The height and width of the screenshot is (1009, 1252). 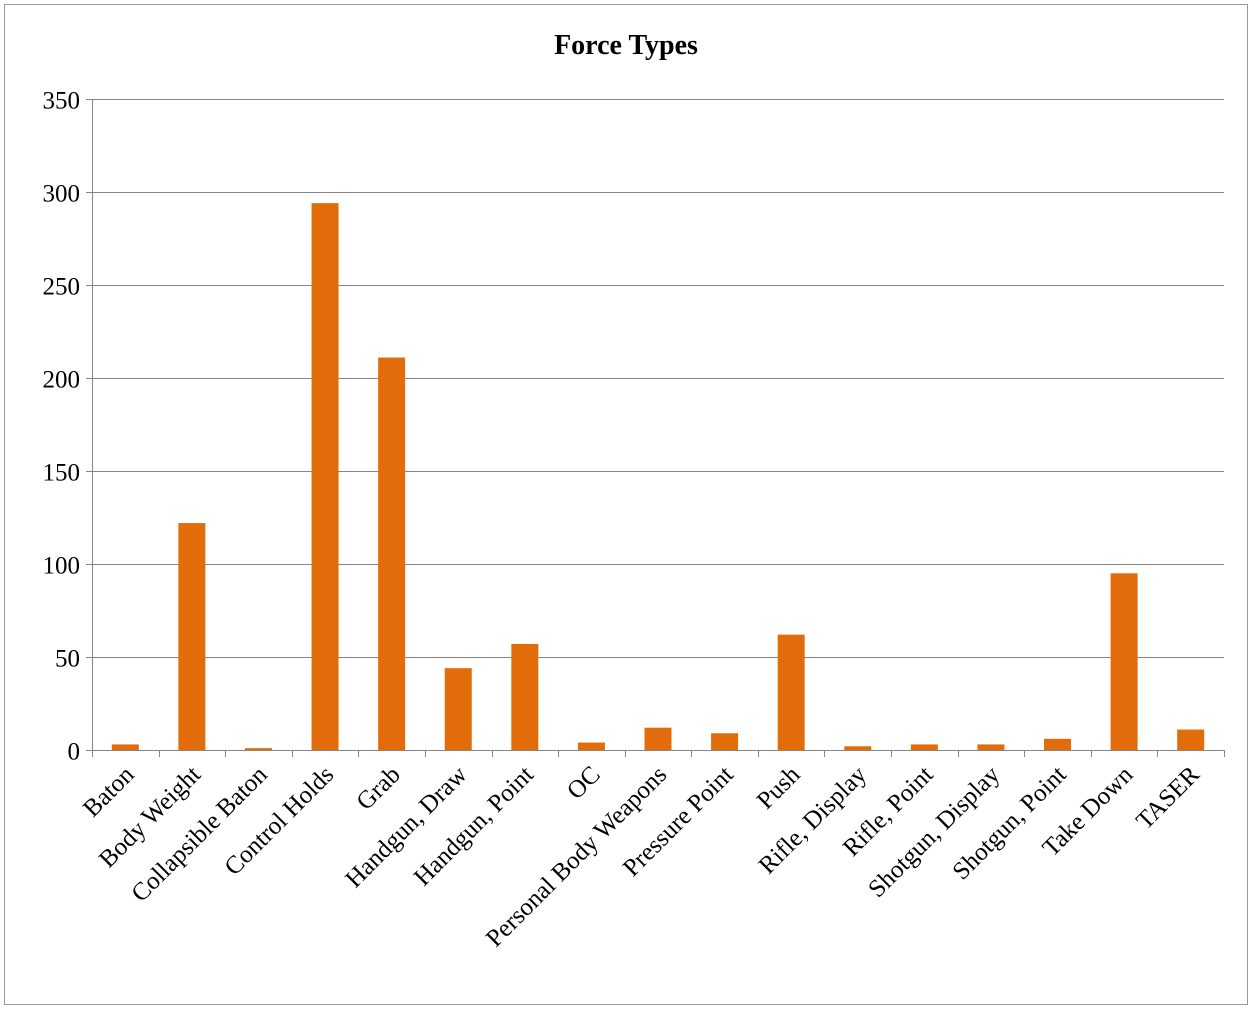 What do you see at coordinates (62, 566) in the screenshot?
I see `y-tick-label: 100` at bounding box center [62, 566].